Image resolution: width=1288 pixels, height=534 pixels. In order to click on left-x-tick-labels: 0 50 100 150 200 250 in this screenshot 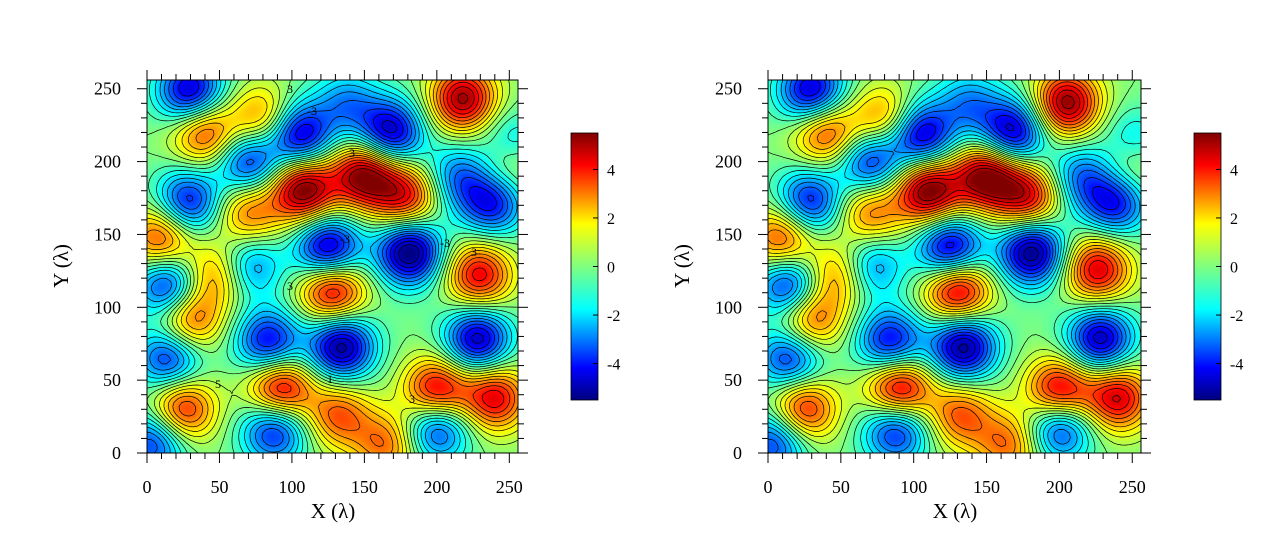, I will do `click(333, 487)`.